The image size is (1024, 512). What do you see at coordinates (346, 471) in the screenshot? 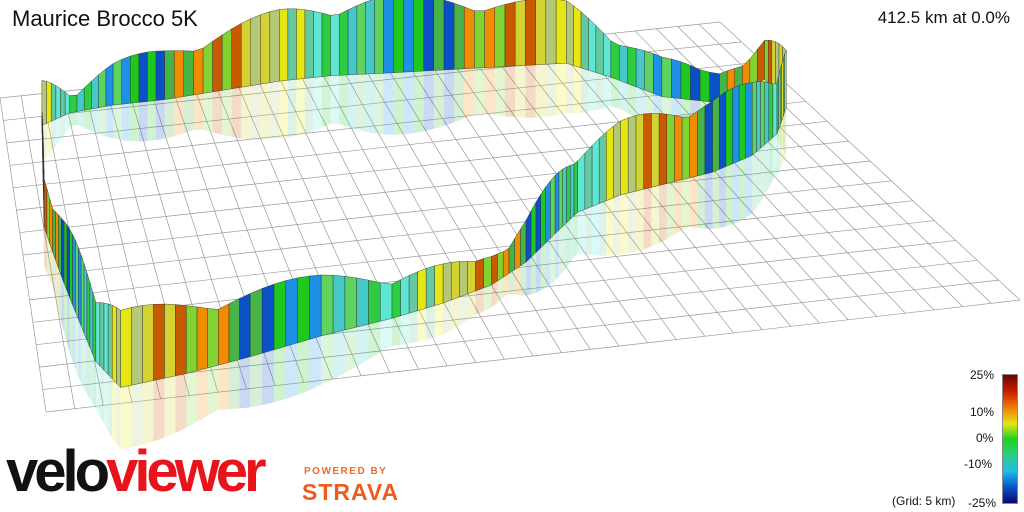
I see `powered-by-label: POWERED BY` at bounding box center [346, 471].